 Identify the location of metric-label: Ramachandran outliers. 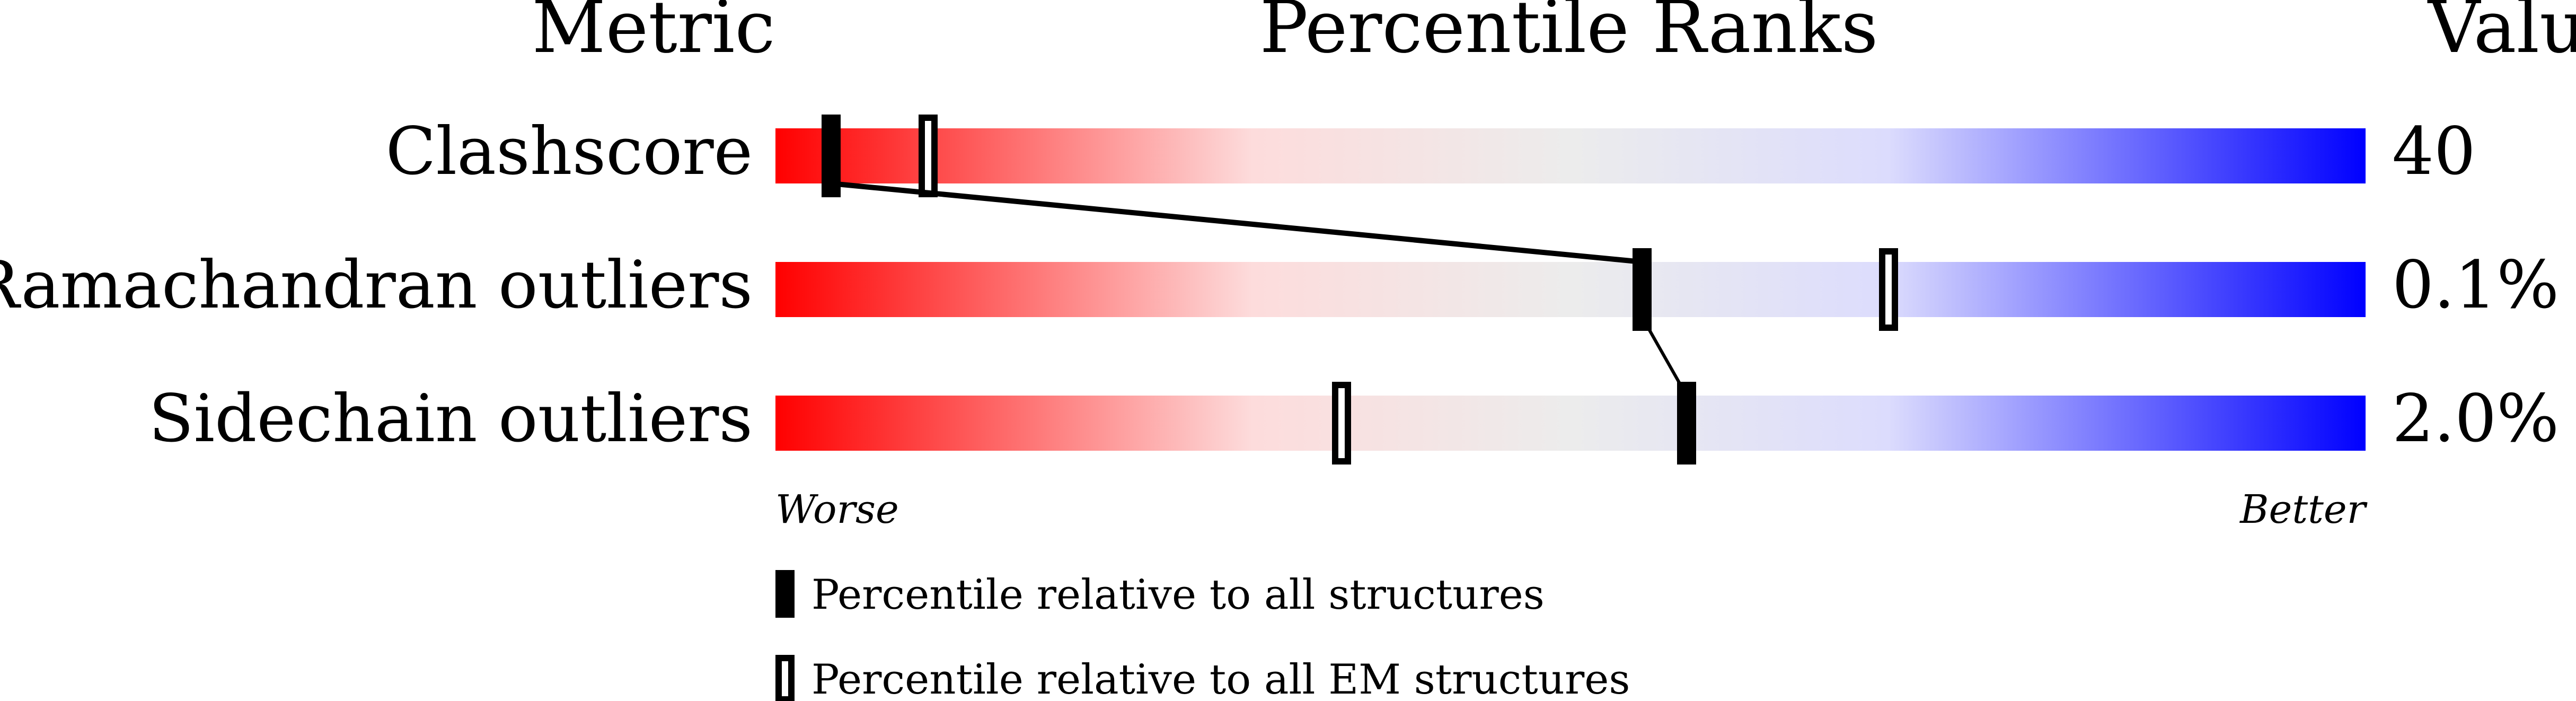
(376, 285).